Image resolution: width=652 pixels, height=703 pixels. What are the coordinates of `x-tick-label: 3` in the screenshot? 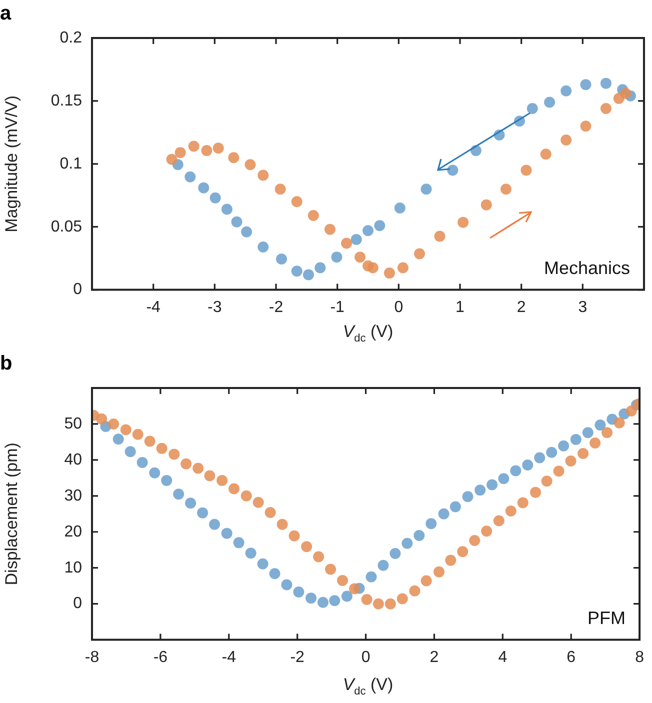 It's located at (583, 307).